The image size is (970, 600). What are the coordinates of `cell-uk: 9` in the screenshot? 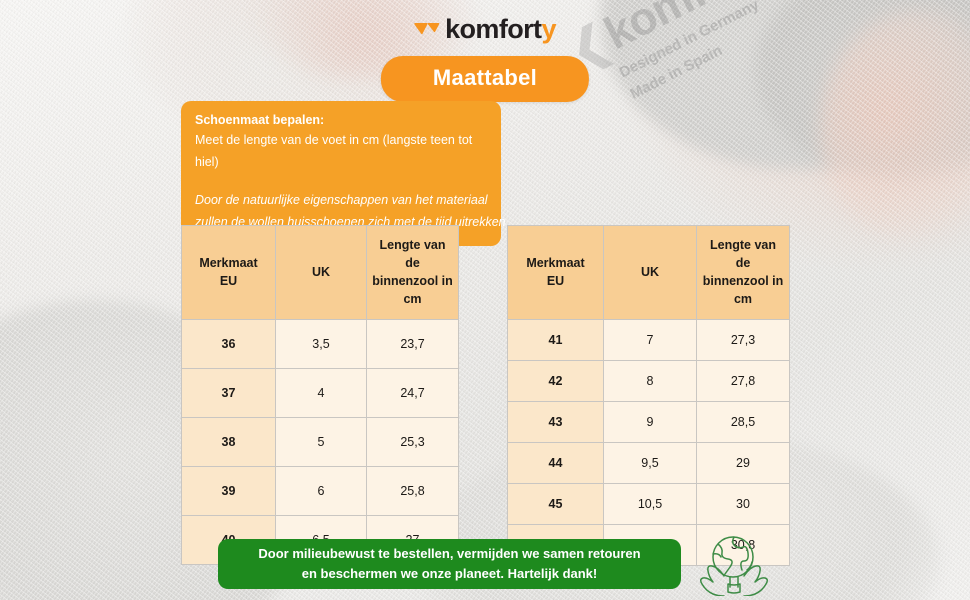 It's located at (650, 421).